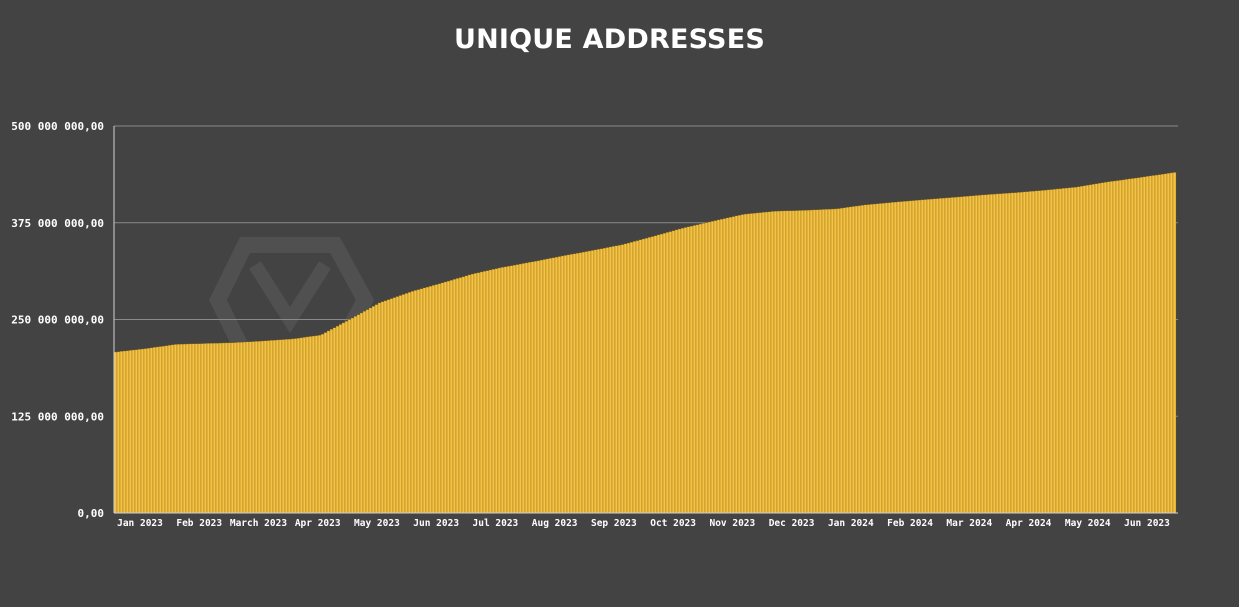 This screenshot has width=1239, height=607. I want to click on x-tick-label: Dec 2023, so click(792, 523).